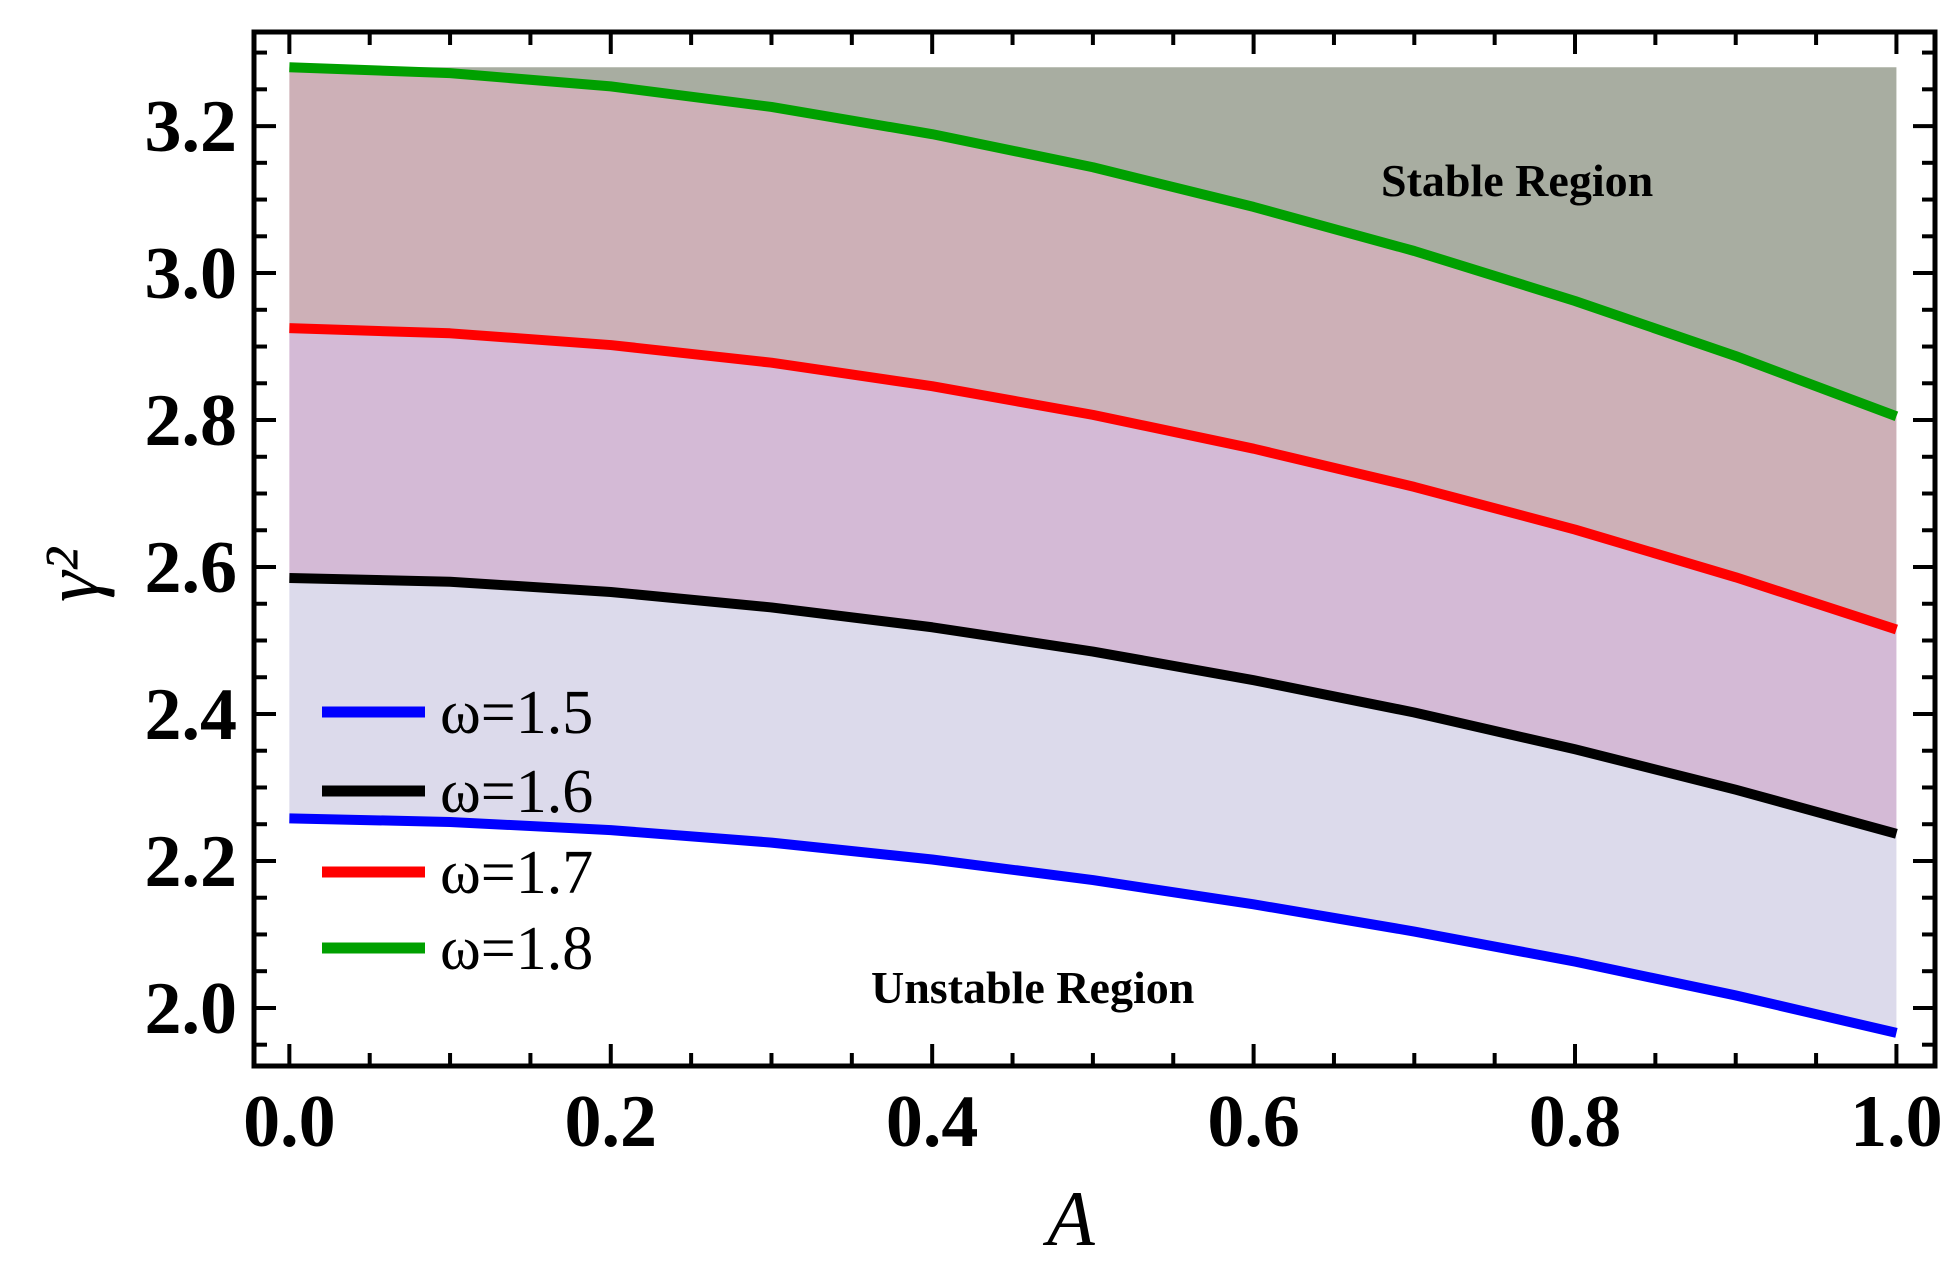 The width and height of the screenshot is (1950, 1269). I want to click on annotation-unstable-region: Unstable Region, so click(1032, 987).